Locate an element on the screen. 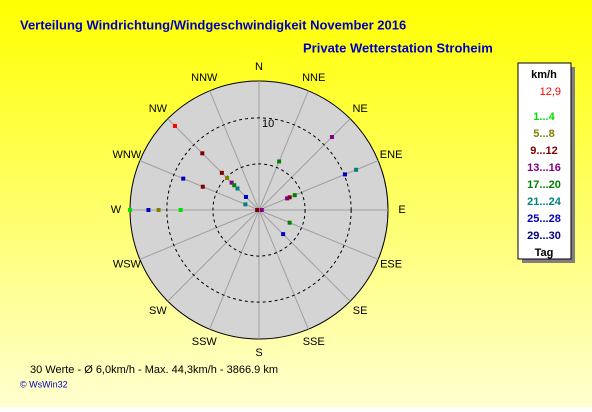  direction-label: SSE is located at coordinates (314, 342).